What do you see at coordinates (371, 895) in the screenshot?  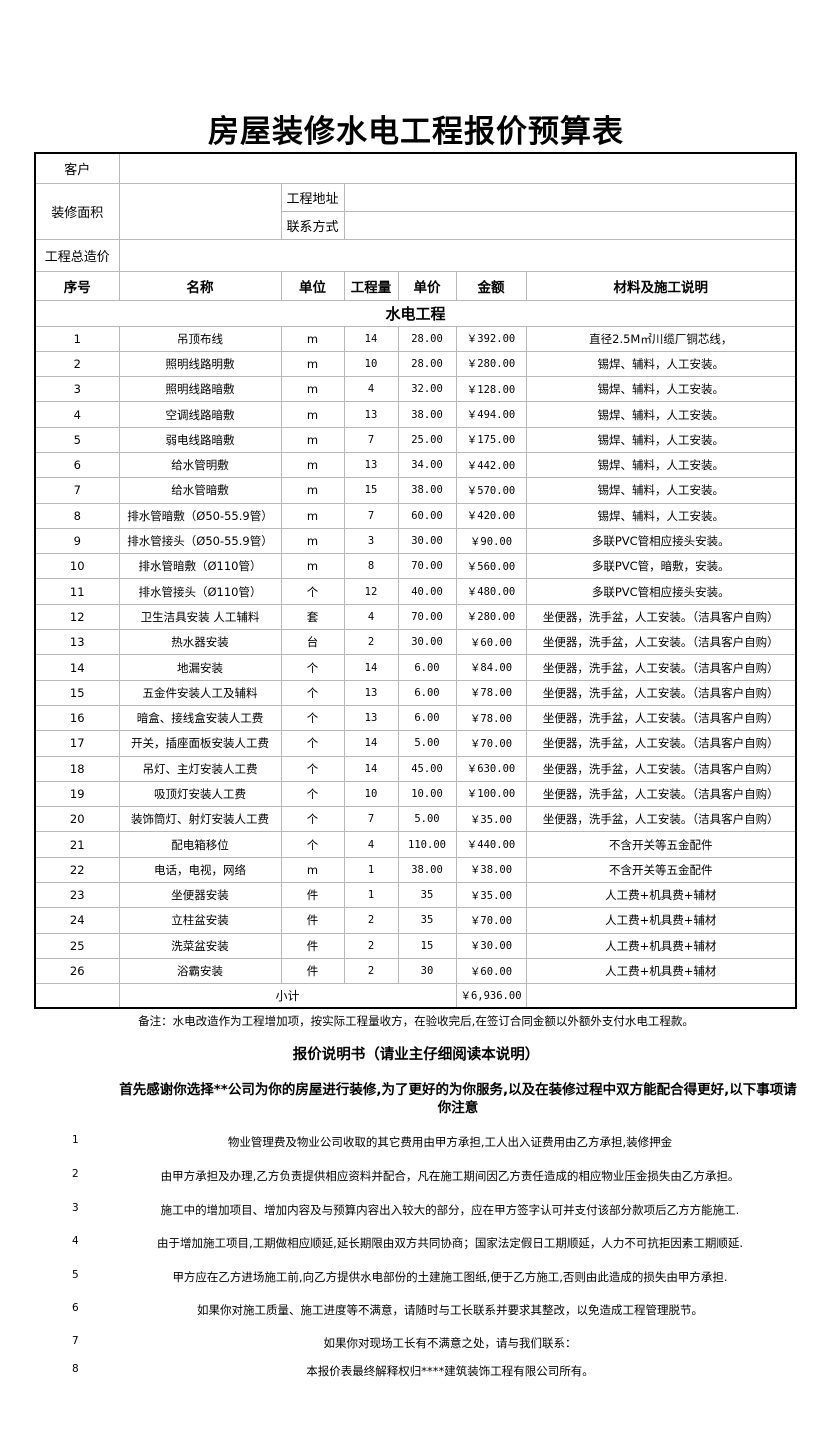 I see `cell-qty: 1` at bounding box center [371, 895].